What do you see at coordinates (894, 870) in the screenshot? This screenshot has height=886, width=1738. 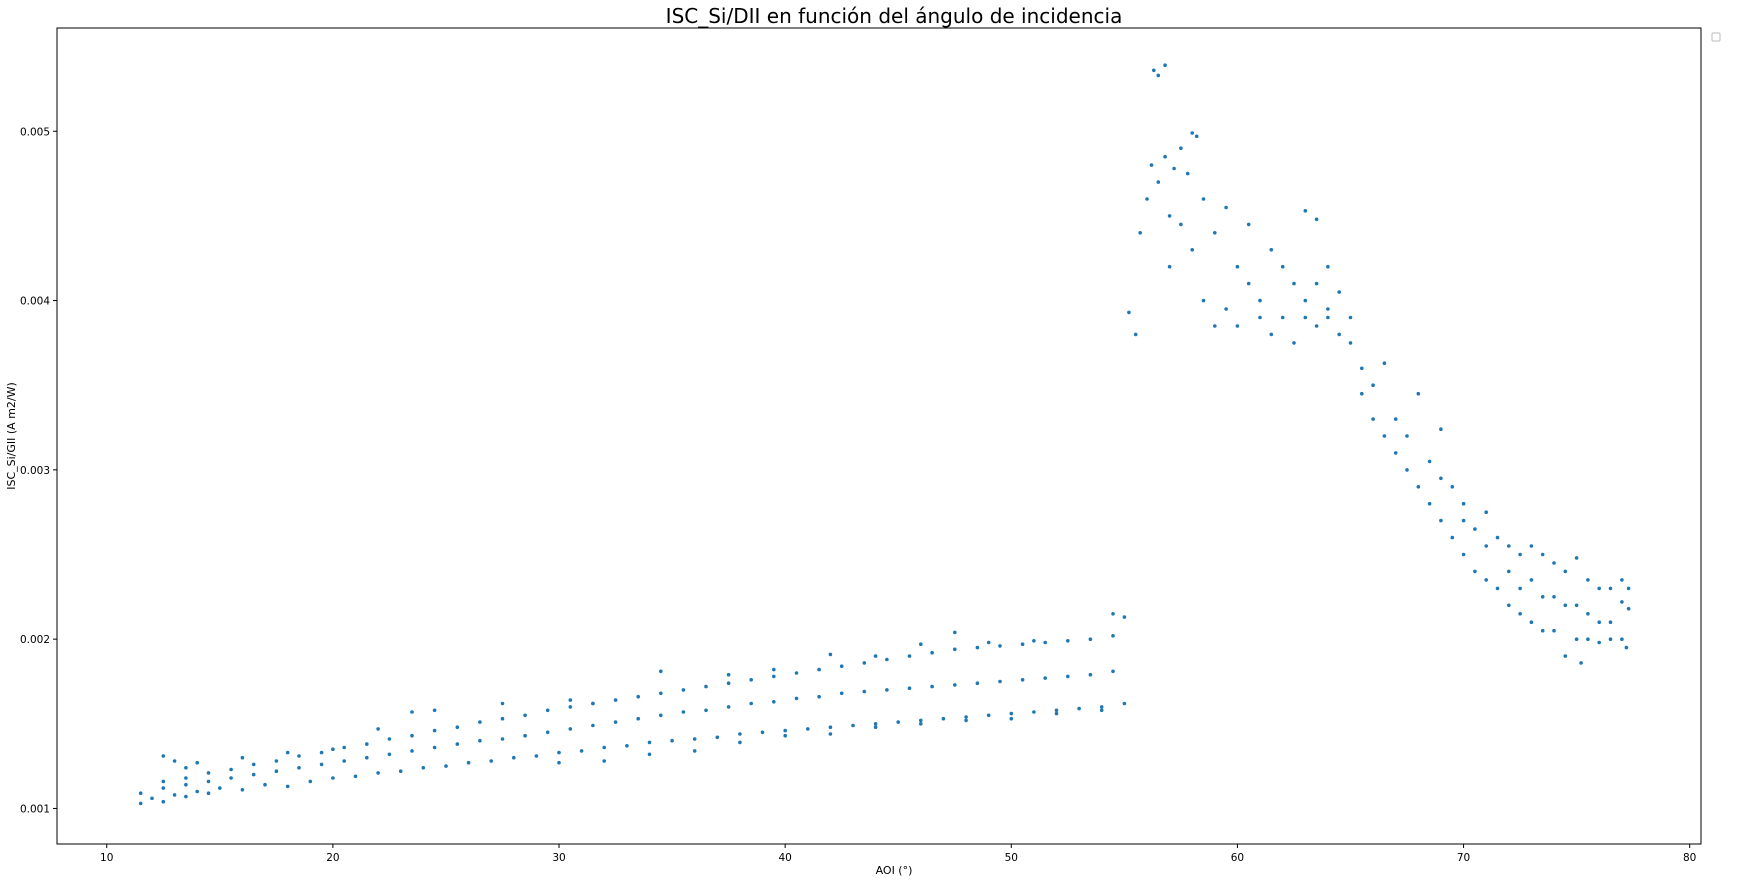 I see `x-axis-label: AOI (°)` at bounding box center [894, 870].